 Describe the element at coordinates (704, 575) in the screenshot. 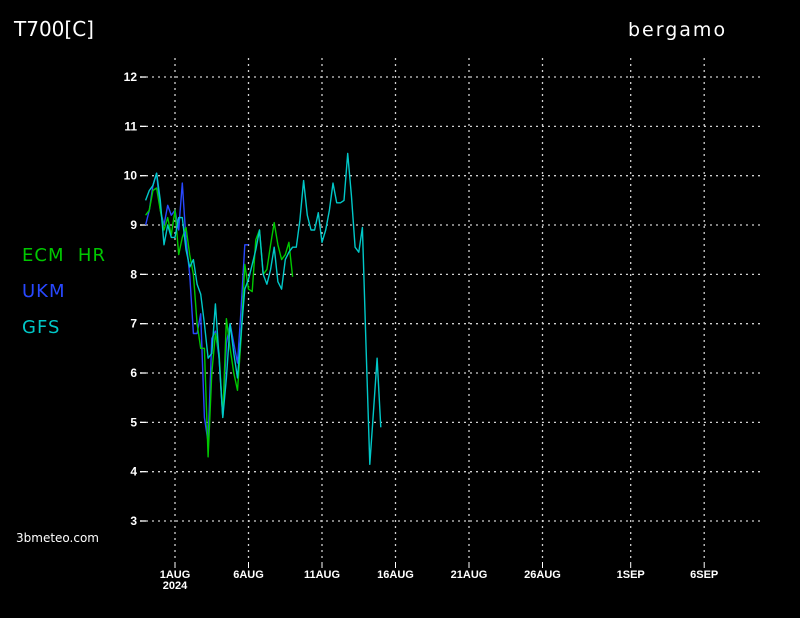

I see `x-tick-label: 6SEP` at that location.